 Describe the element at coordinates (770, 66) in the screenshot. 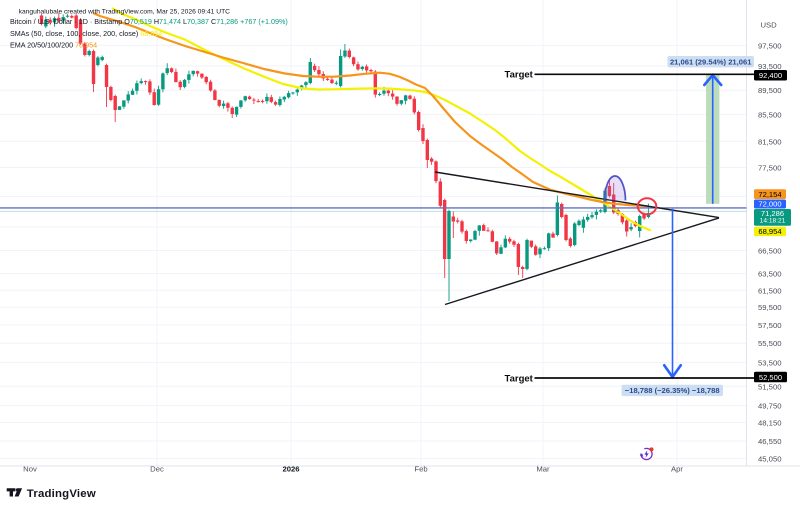

I see `svg-text: 93,500` at that location.